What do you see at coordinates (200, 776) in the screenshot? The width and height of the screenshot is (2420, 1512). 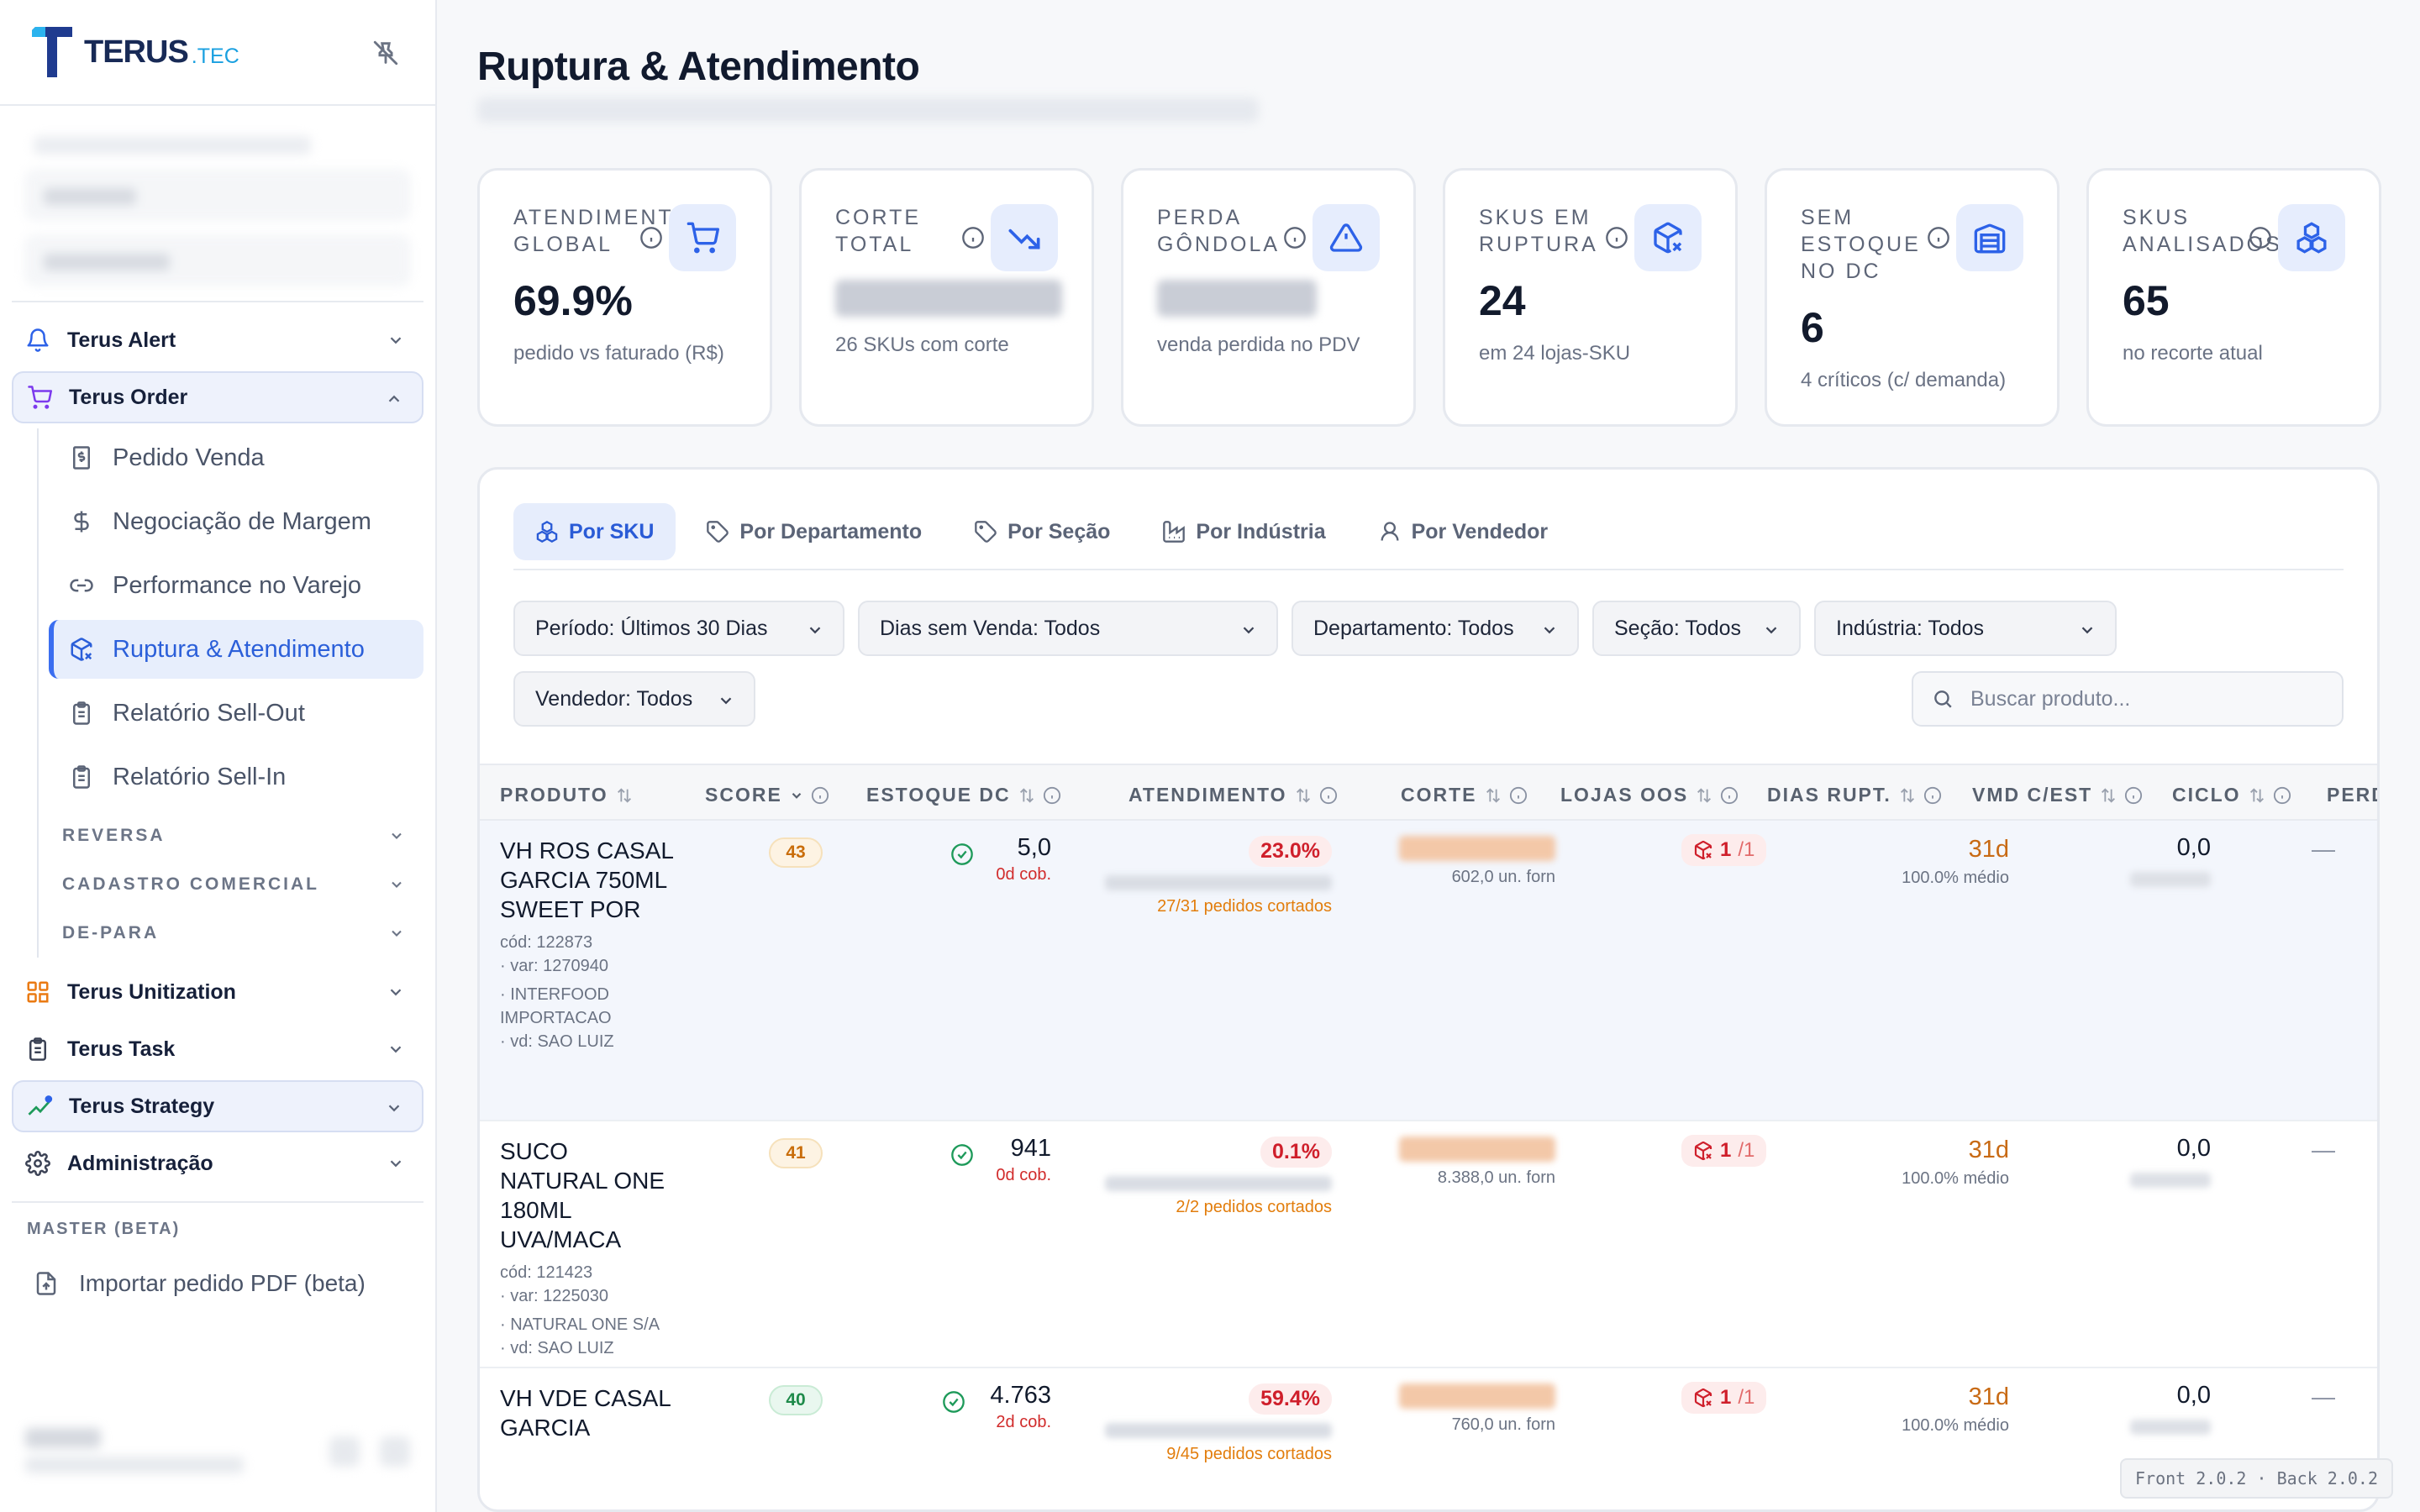 I see `menu-label: Relatório Sell-In` at bounding box center [200, 776].